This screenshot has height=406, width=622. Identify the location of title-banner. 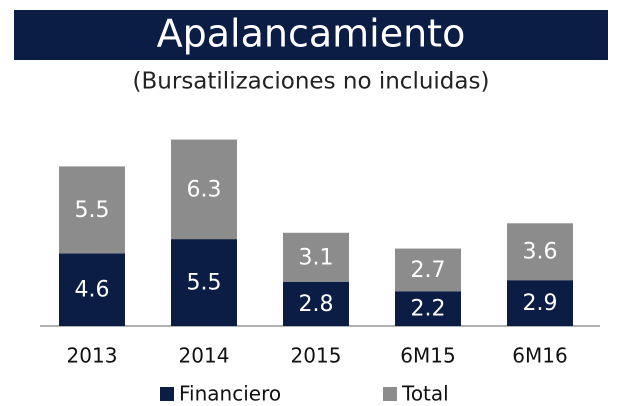
(311, 35).